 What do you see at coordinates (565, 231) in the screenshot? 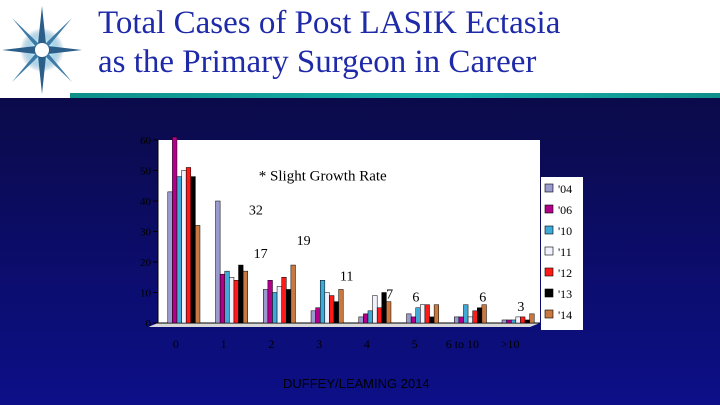
I see `legend-label: '10` at bounding box center [565, 231].